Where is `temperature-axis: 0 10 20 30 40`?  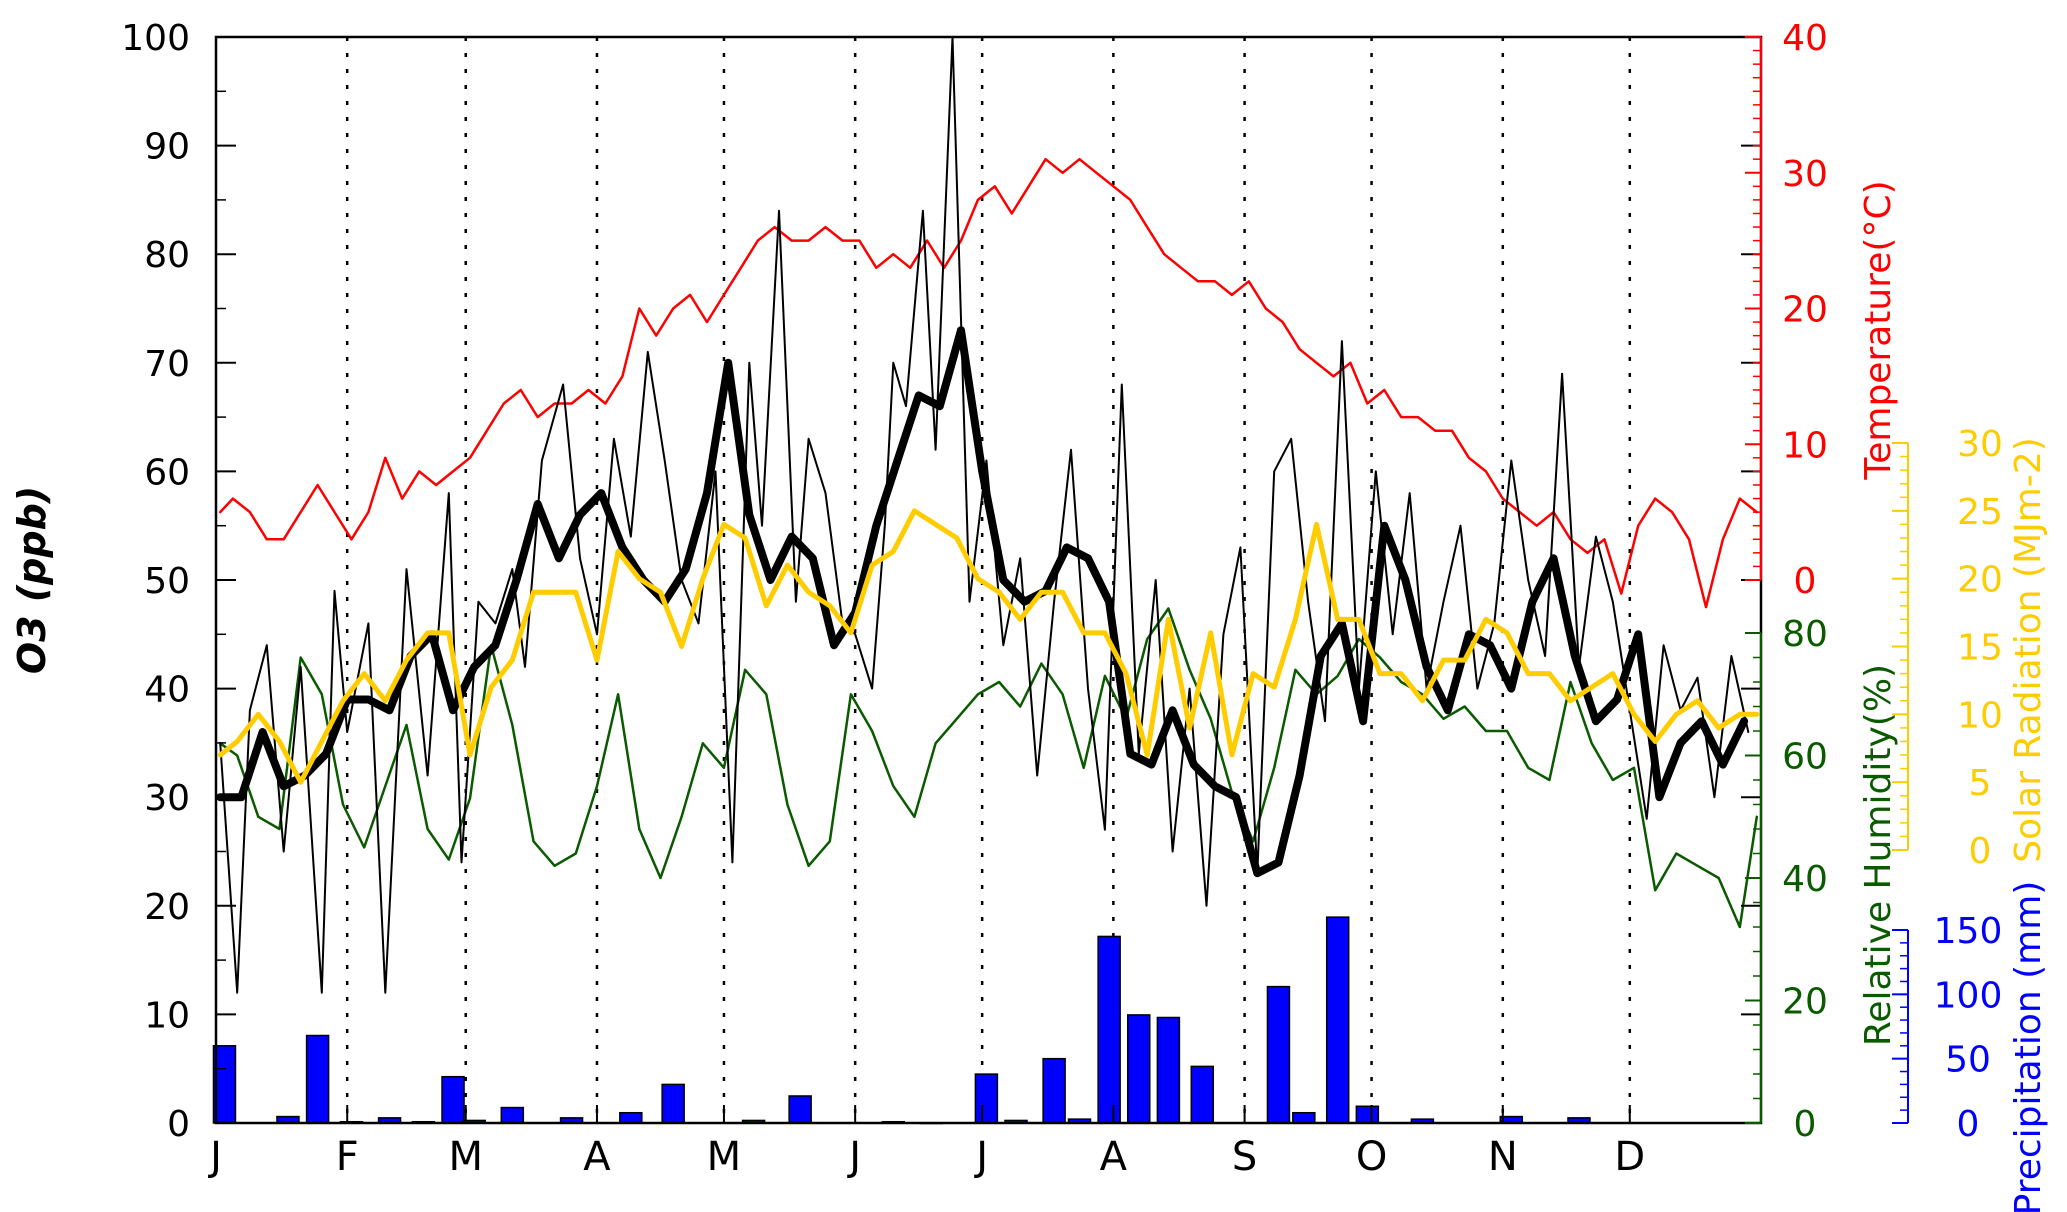
temperature-axis: 0 10 20 30 40 is located at coordinates (1786, 310).